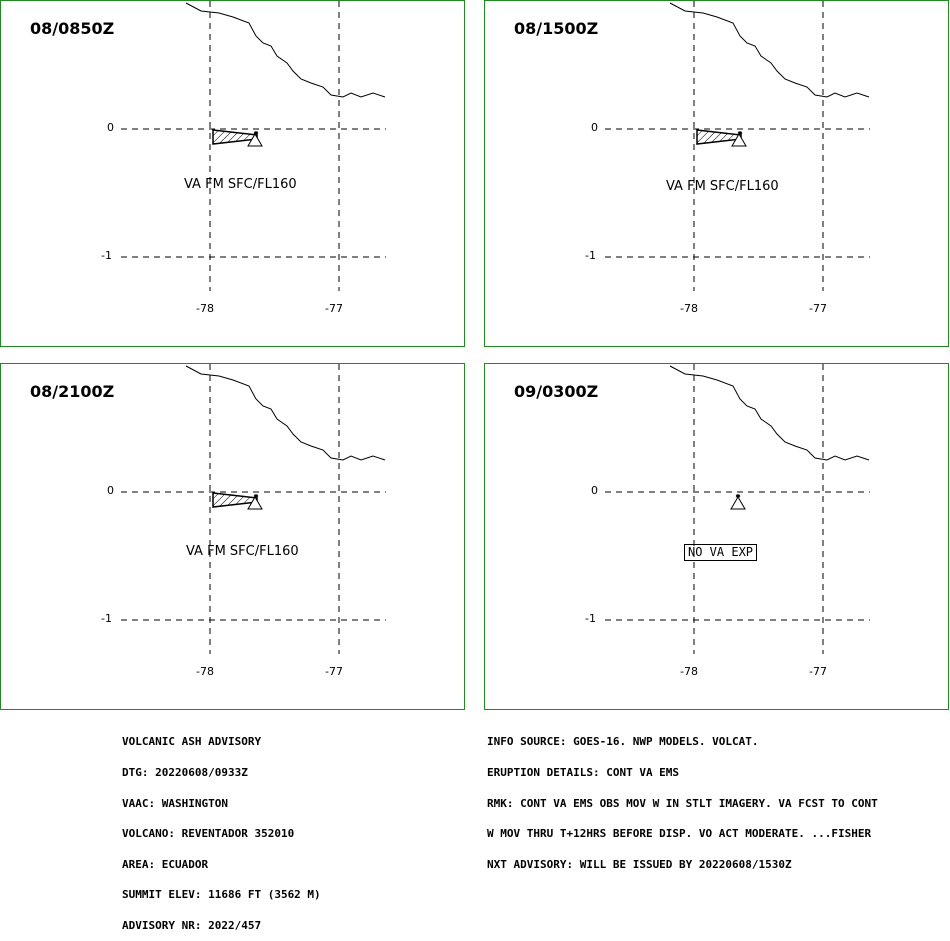 This screenshot has width=950, height=941. Describe the element at coordinates (165, 864) in the screenshot. I see `advisory-line: AREA: ECUADOR` at that location.